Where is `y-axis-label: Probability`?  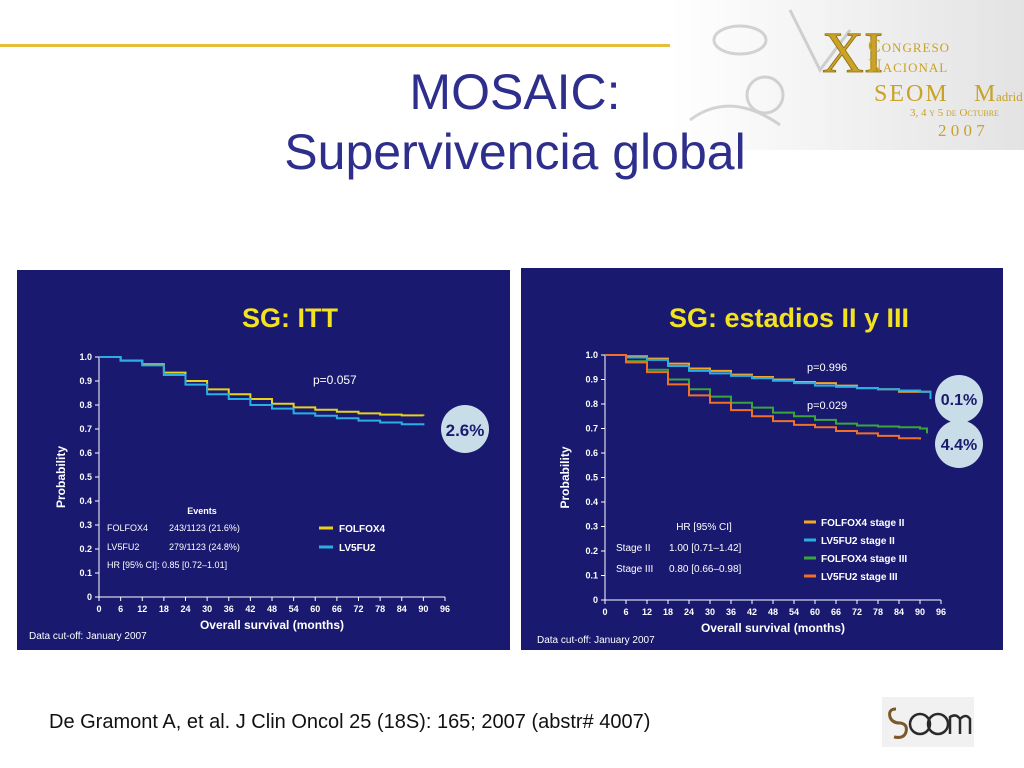
y-axis-label: Probability is located at coordinates (61, 477).